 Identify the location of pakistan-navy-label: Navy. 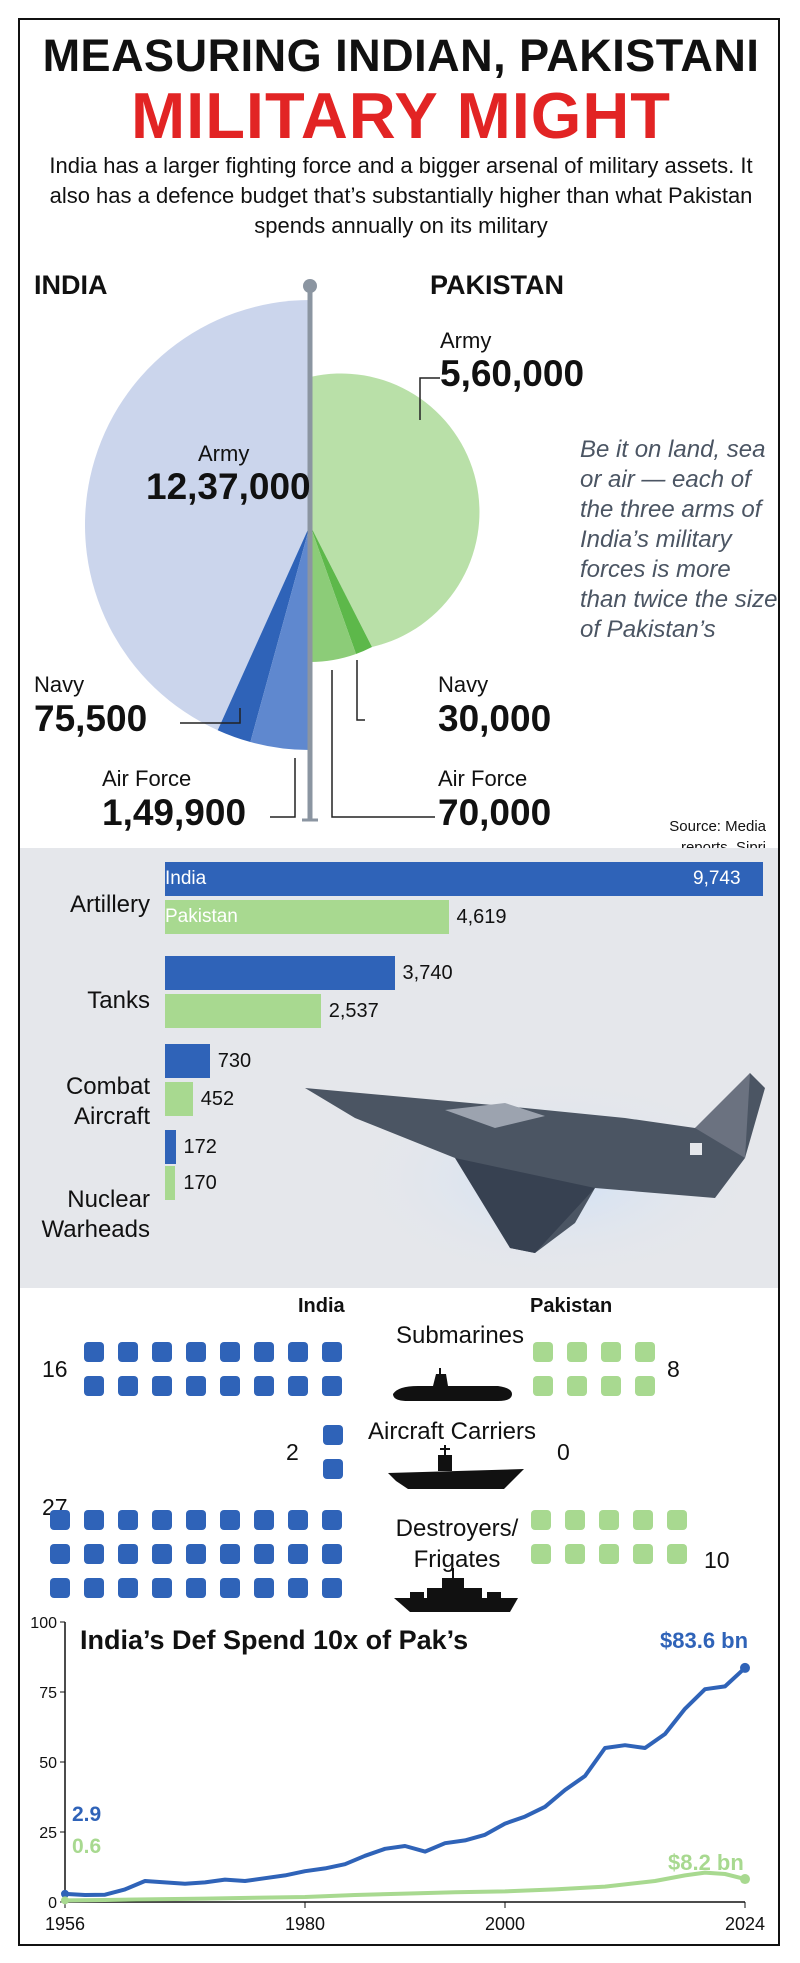
(463, 684).